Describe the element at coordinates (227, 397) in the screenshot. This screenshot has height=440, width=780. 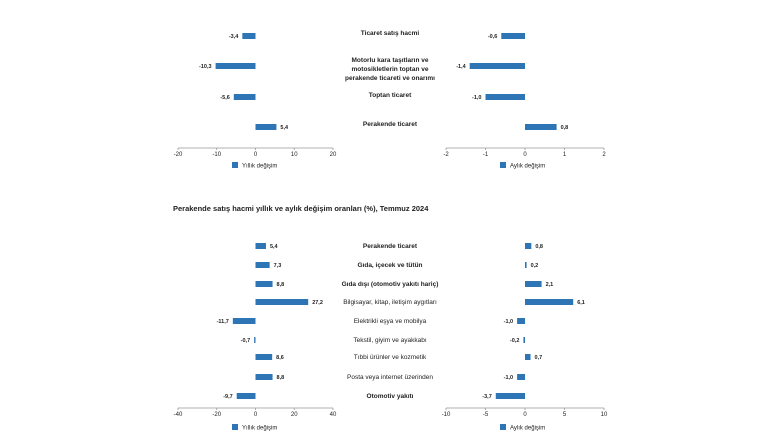
I see `data-label: -9,7` at that location.